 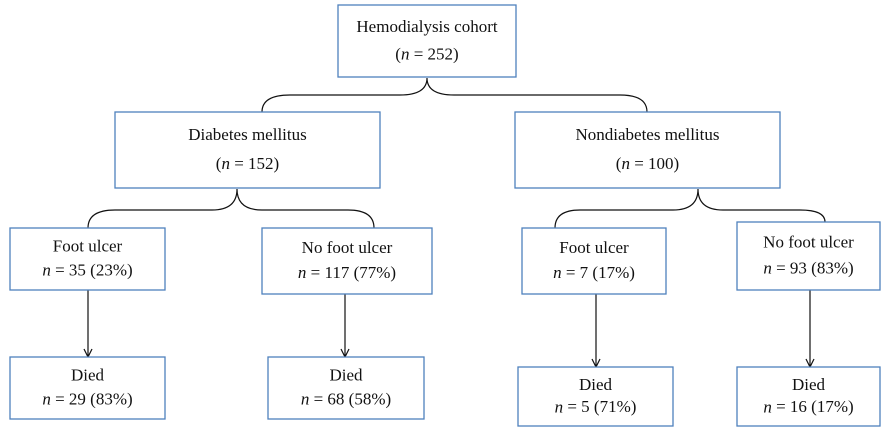 What do you see at coordinates (594, 272) in the screenshot?
I see `node-count: n = 7 (17%)` at bounding box center [594, 272].